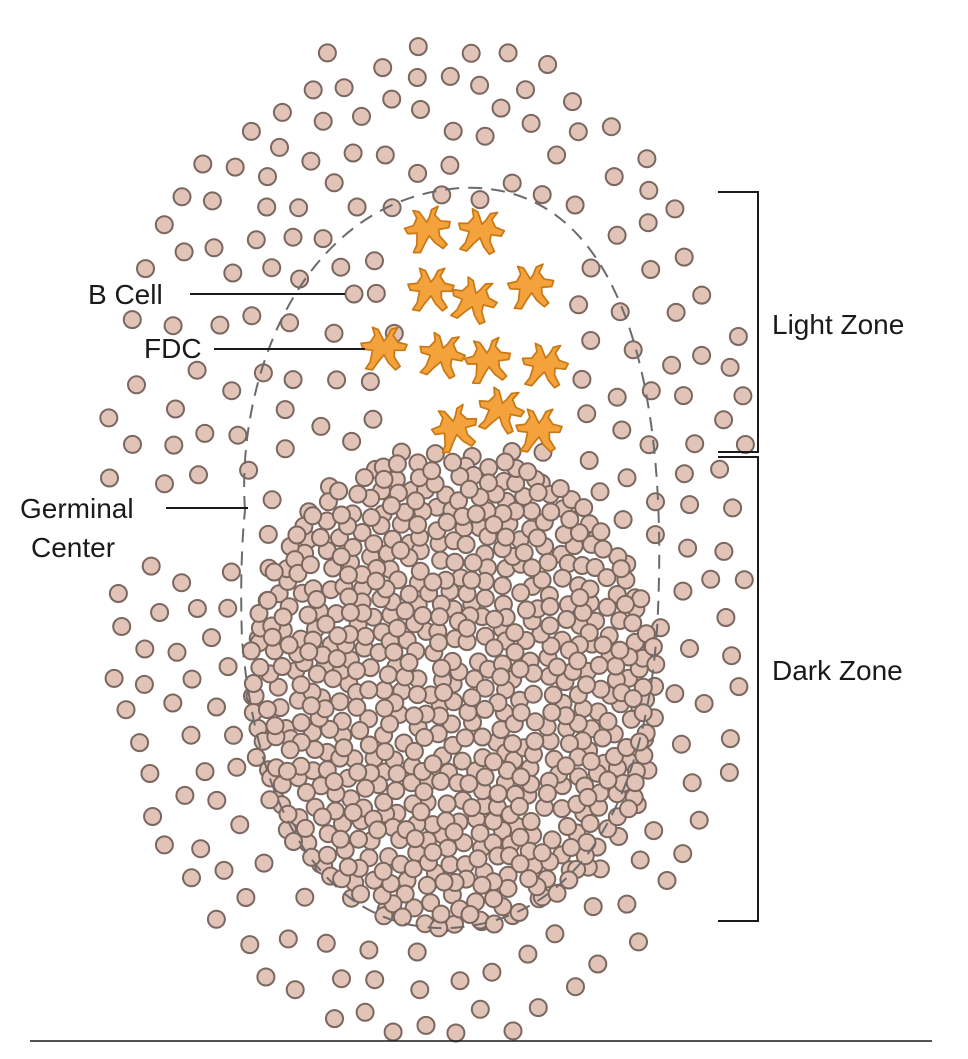  Describe the element at coordinates (738, 689) in the screenshot. I see `dark-zone-bracket` at that location.